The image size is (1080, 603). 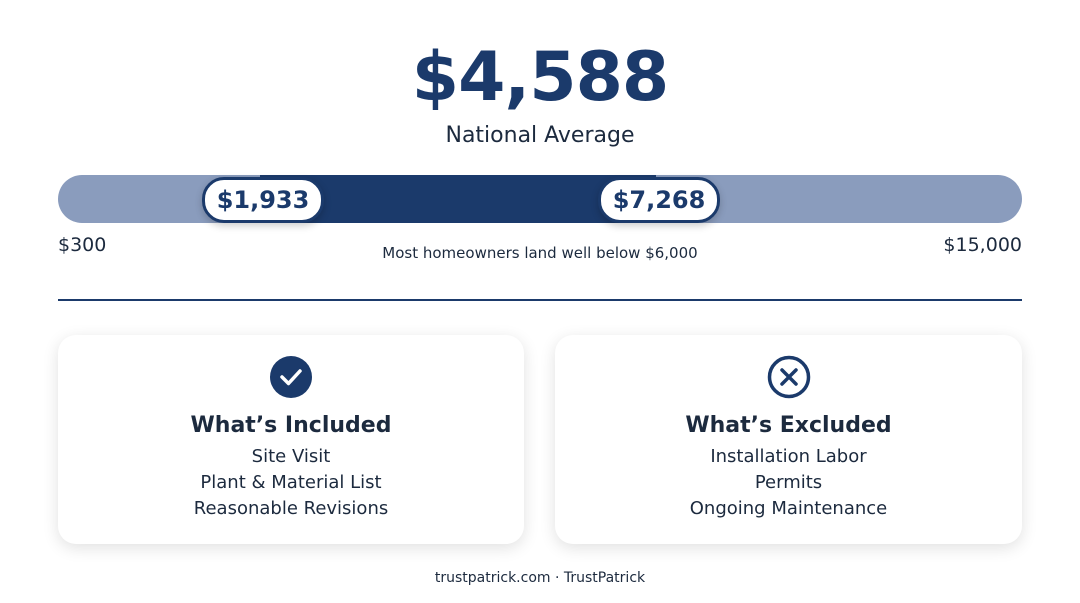 I want to click on card-item: Installation Labor, so click(x=788, y=456).